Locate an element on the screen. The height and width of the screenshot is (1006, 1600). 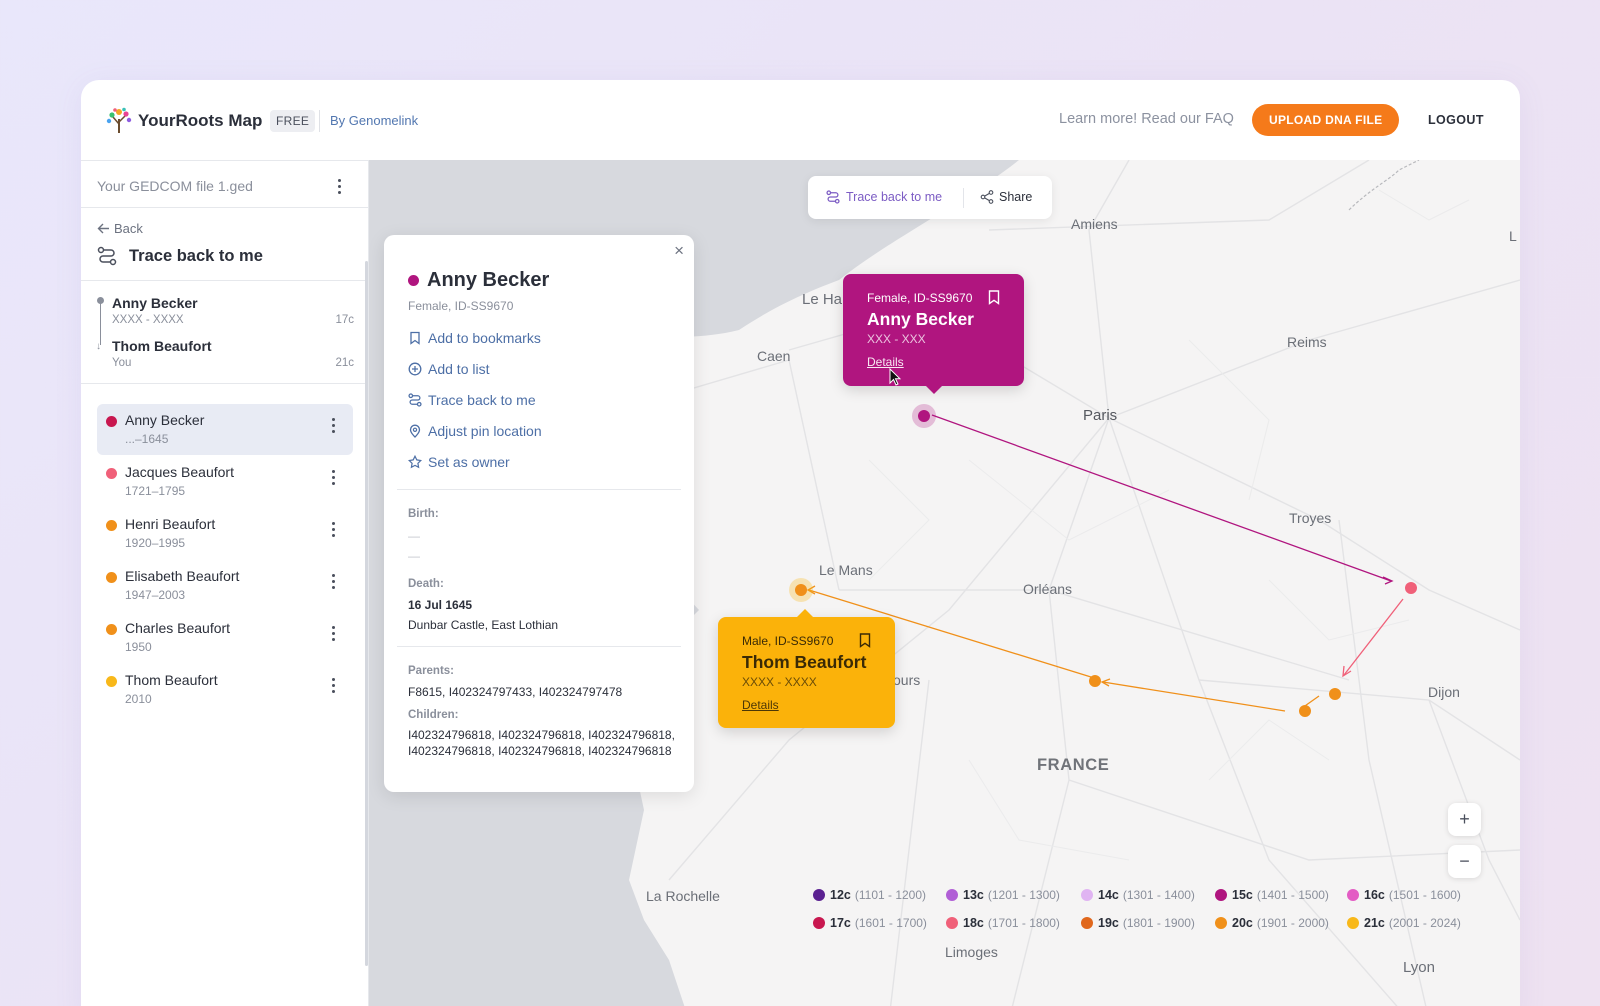
legend-item: 21c (2001 - 2024) is located at coordinates (1404, 923).